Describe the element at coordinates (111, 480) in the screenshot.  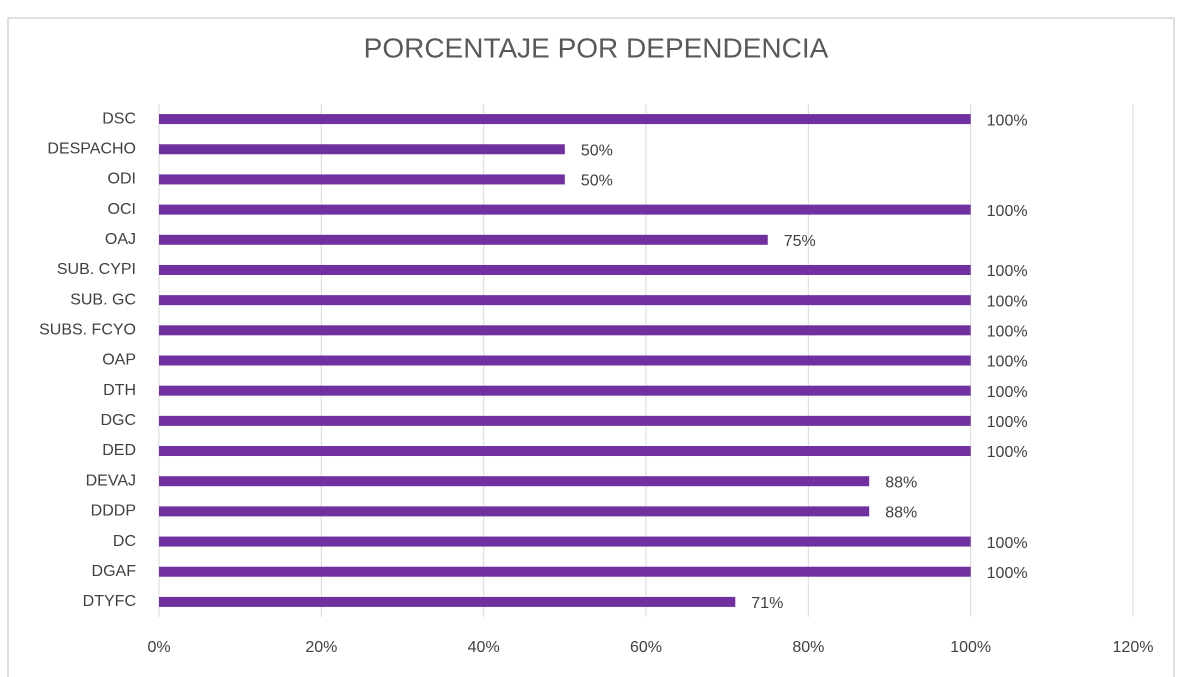
I see `y-tick-label: DEVAJ` at that location.